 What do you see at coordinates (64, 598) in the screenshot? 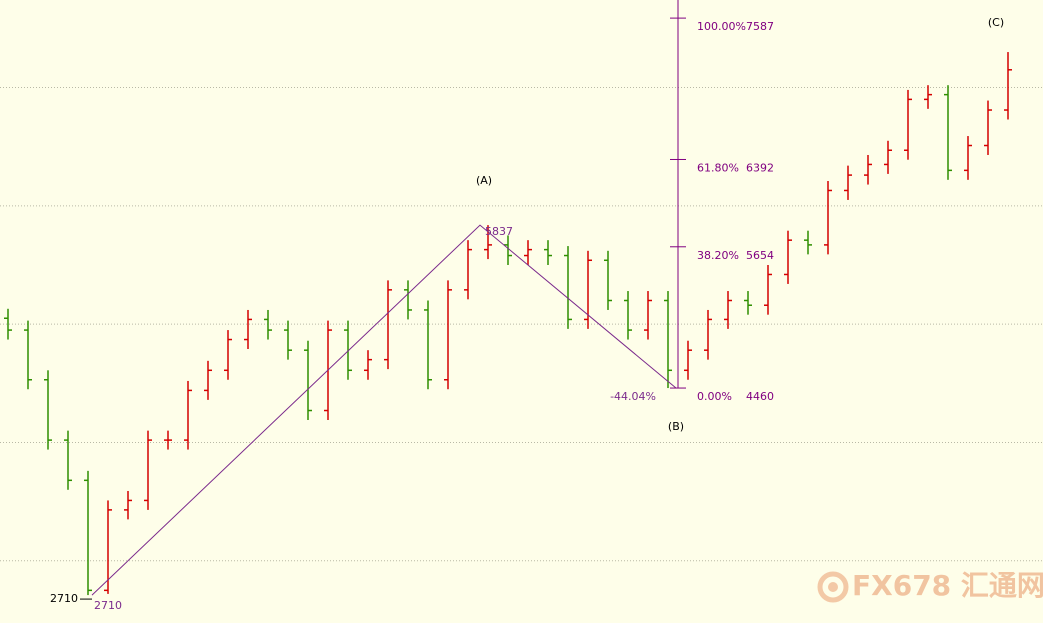
I see `price-label: 2710` at bounding box center [64, 598].